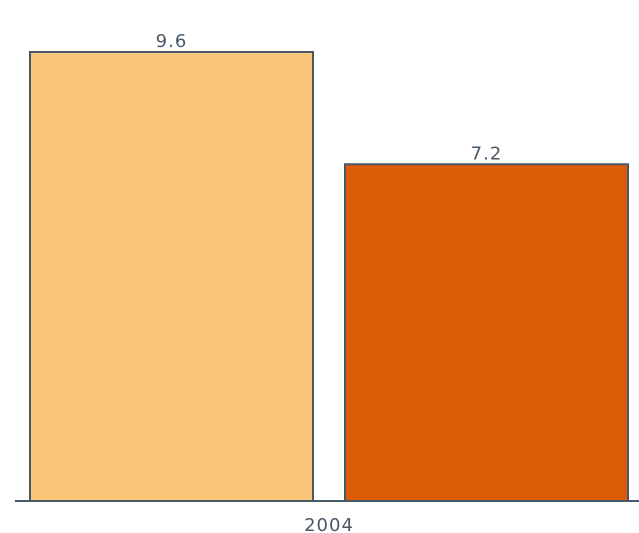  Describe the element at coordinates (172, 41) in the screenshot. I see `data-label-1: 9.6` at that location.